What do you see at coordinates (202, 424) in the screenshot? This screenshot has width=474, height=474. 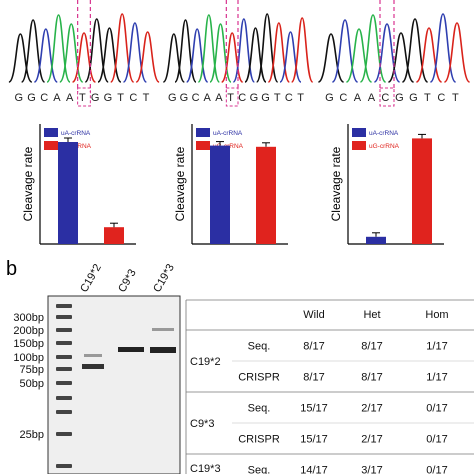 I see `table-group-label: C9*3` at bounding box center [202, 424].